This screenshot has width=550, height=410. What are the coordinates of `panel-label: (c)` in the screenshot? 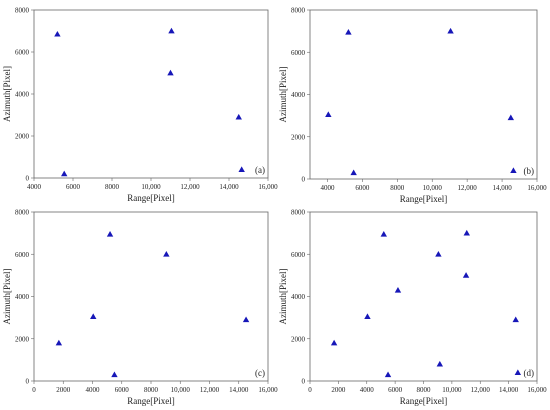 It's located at (260, 373).